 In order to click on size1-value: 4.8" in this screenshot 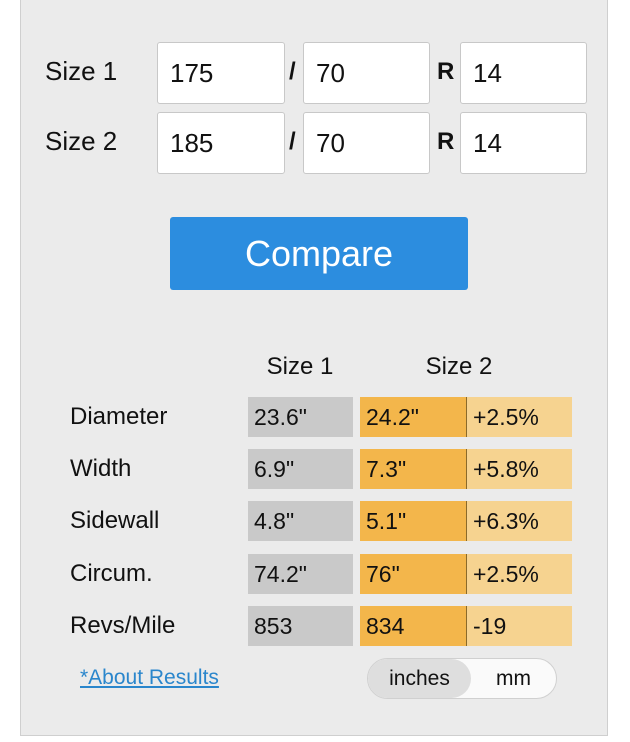, I will do `click(300, 521)`.